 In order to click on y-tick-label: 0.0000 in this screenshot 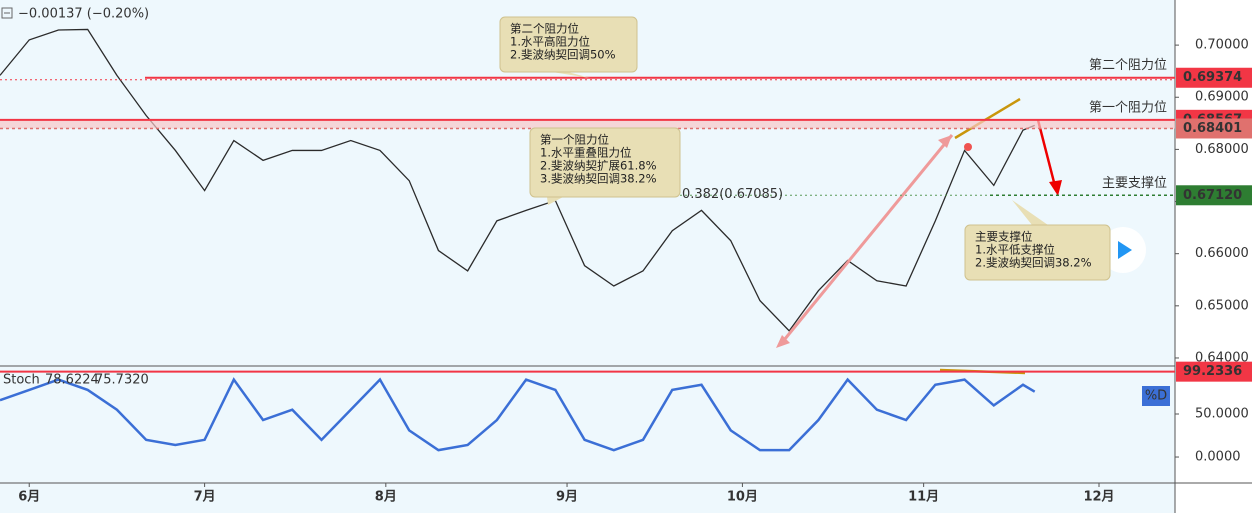, I will do `click(1218, 457)`.